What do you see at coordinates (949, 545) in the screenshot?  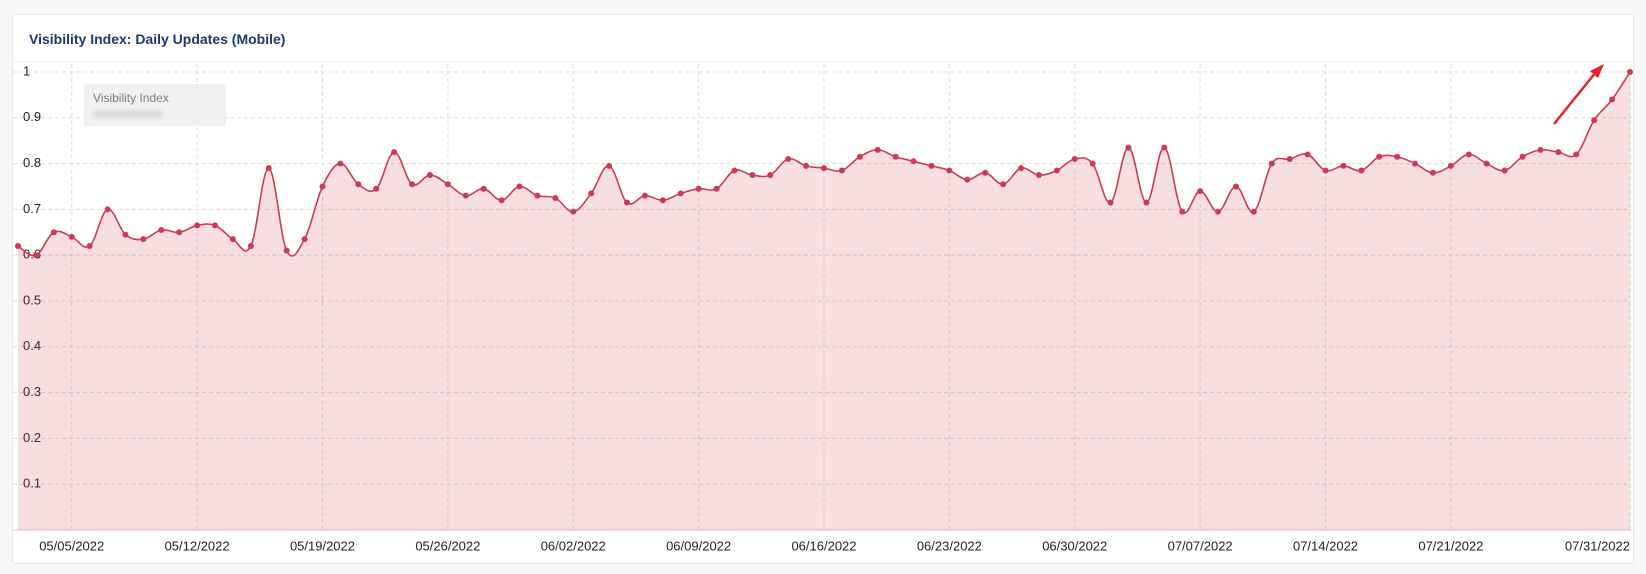 I see `x-tick-label: 06/23/2022` at bounding box center [949, 545].